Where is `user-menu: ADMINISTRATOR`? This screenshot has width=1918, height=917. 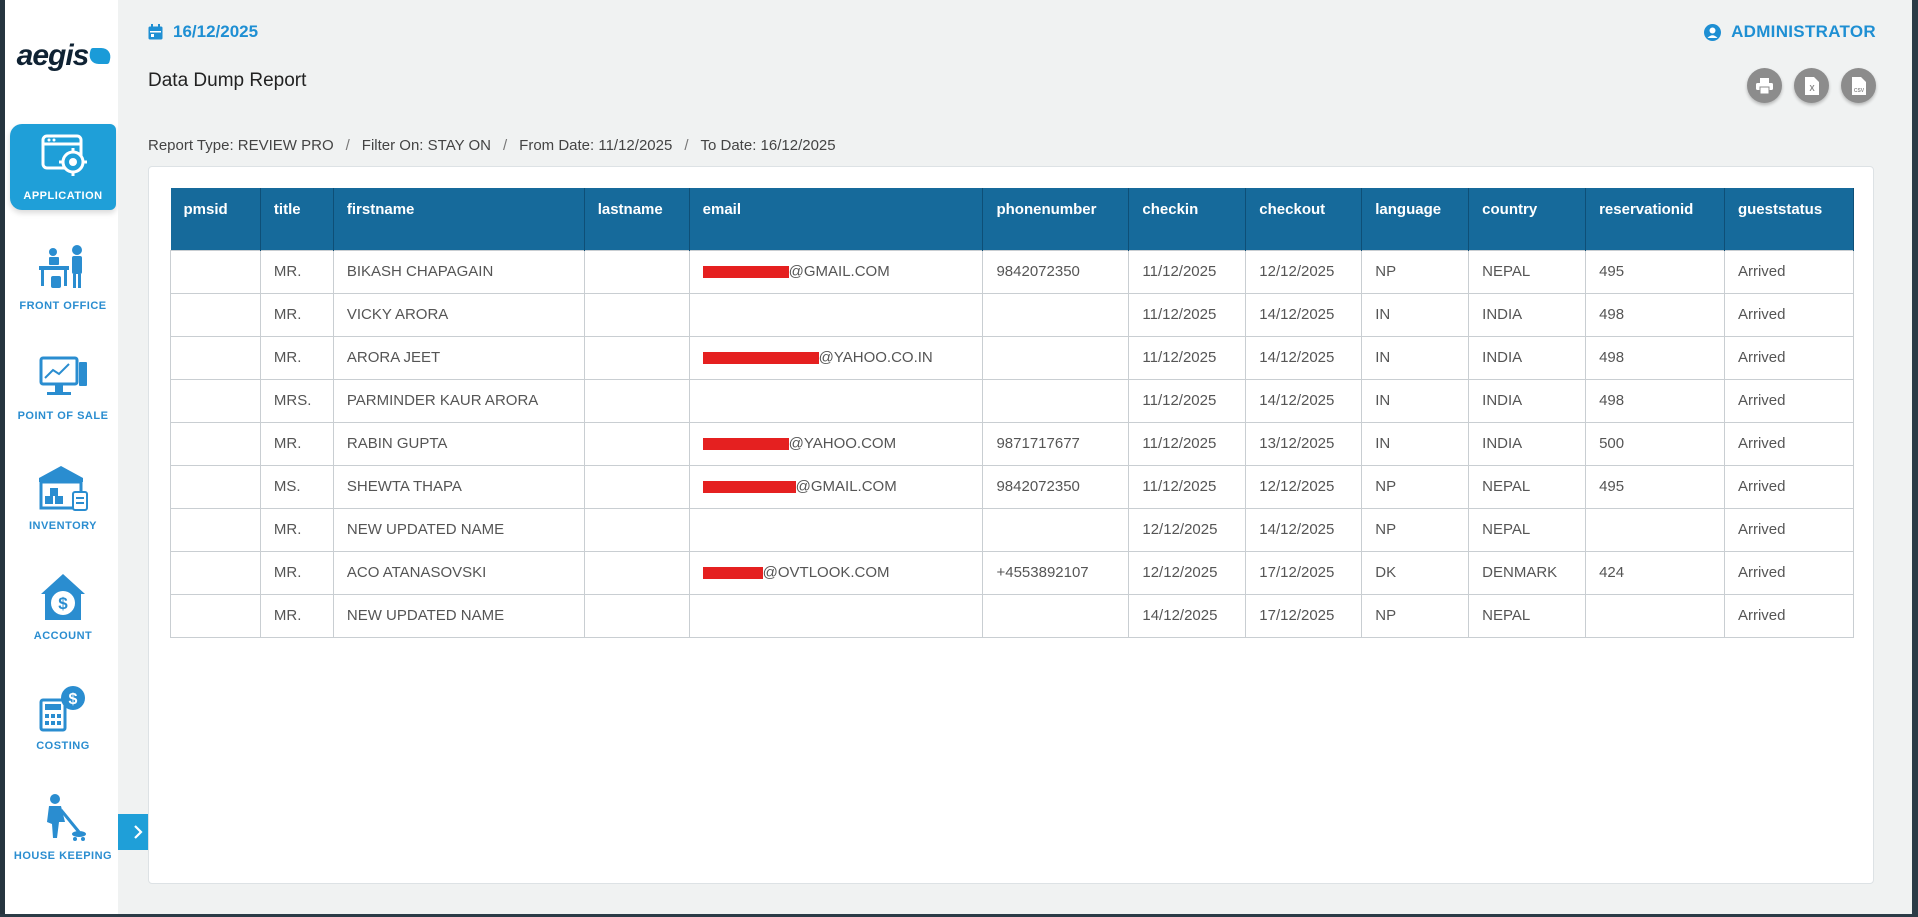 user-menu: ADMINISTRATOR is located at coordinates (1790, 32).